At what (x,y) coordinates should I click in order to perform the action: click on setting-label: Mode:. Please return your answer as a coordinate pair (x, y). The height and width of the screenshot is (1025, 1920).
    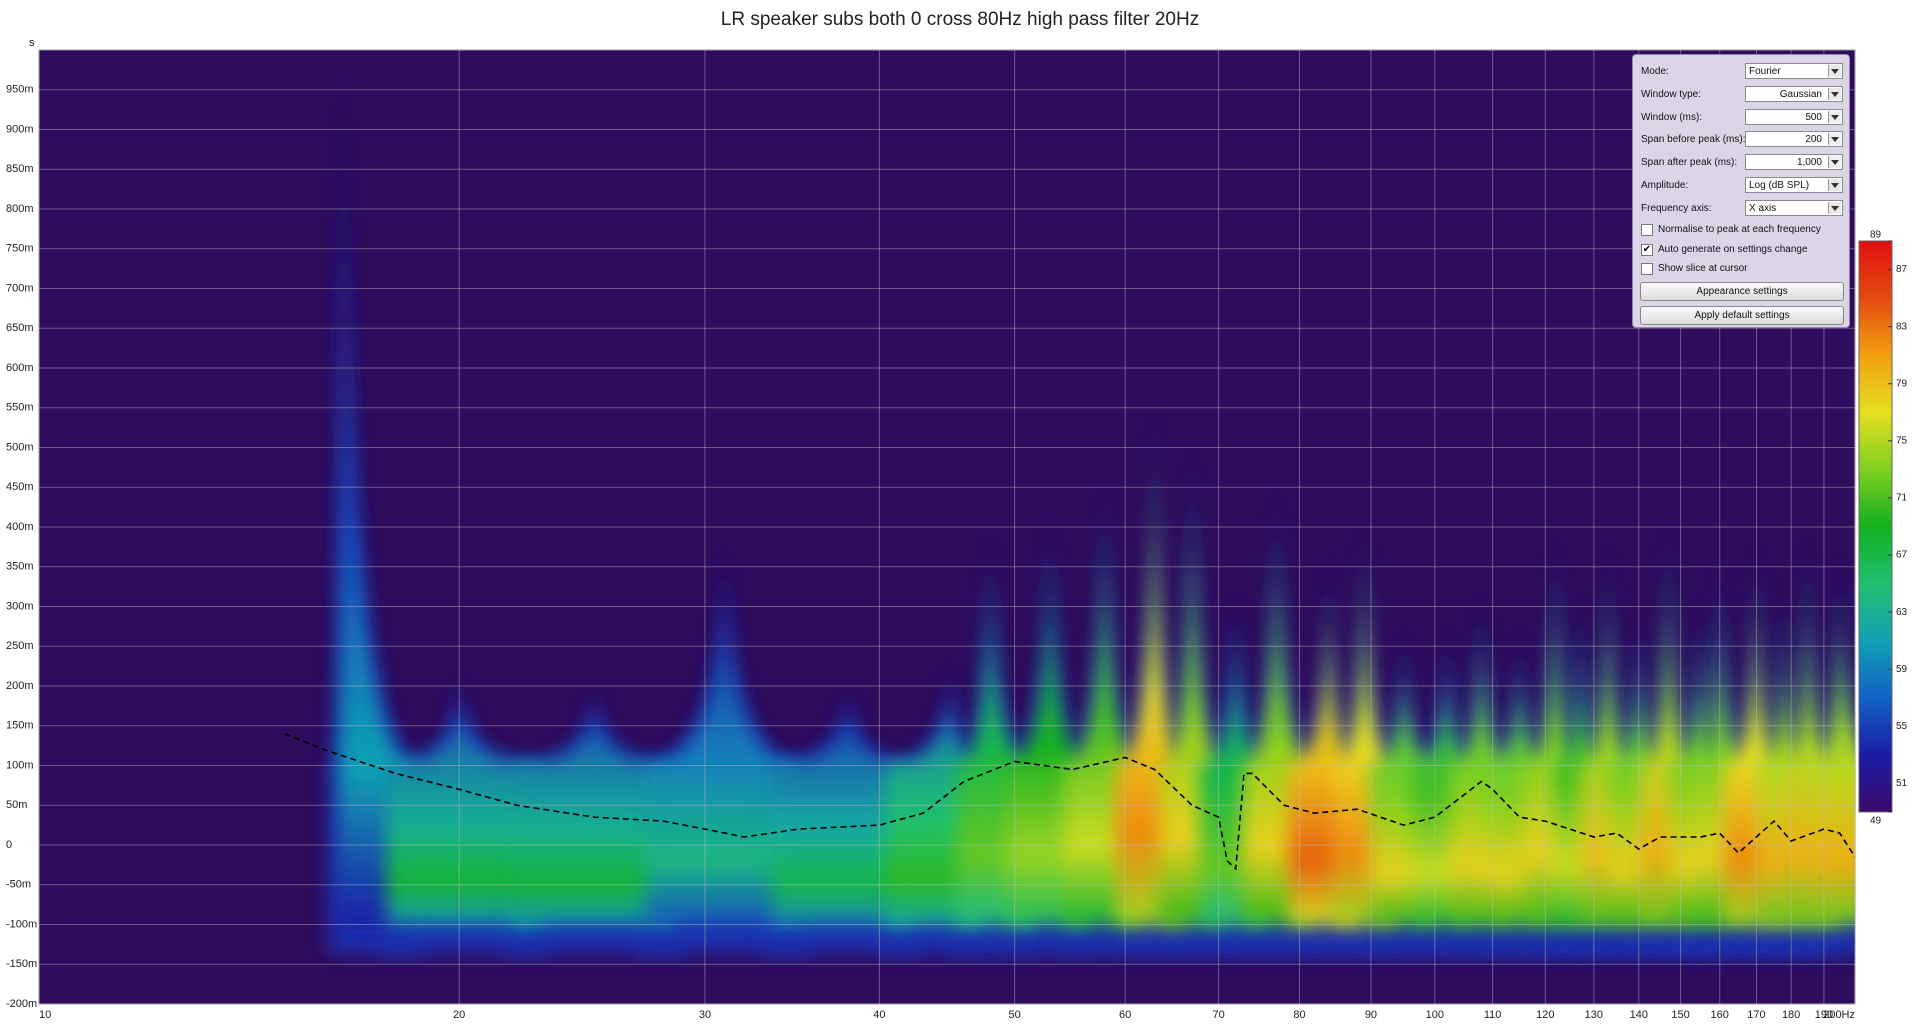
    Looking at the image, I should click on (1655, 71).